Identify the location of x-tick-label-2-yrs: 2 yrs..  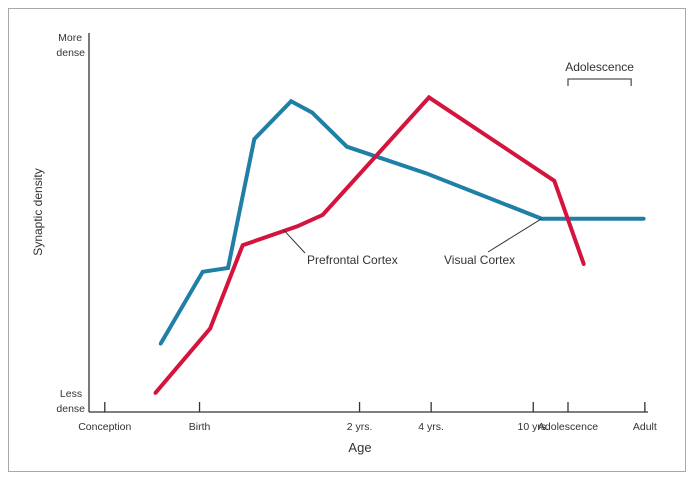
(360, 427).